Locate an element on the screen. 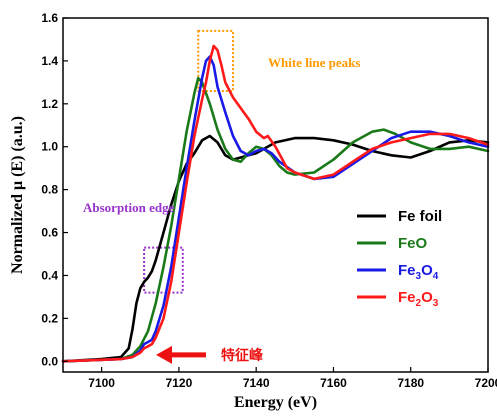 This screenshot has width=497, height=417. y-tick-label: 1.0 is located at coordinates (49, 147).